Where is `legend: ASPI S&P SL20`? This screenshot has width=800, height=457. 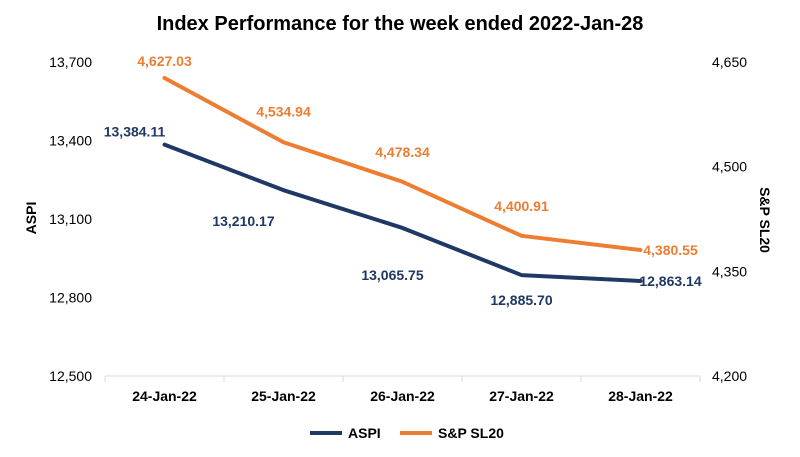
legend: ASPI S&P SL20 is located at coordinates (407, 433).